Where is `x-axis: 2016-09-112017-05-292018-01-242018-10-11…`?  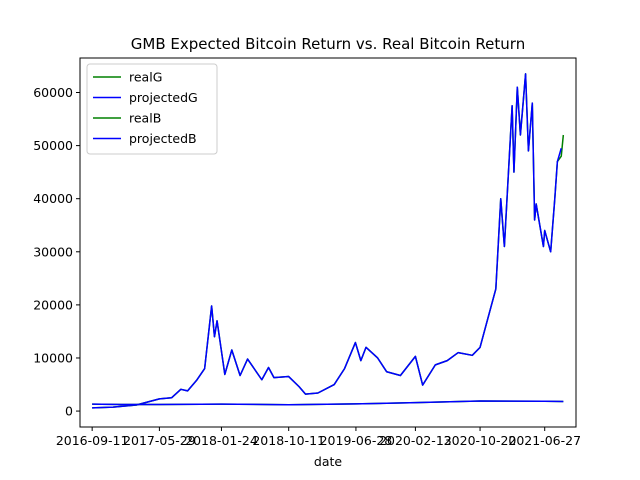 x-axis: 2016-09-112017-05-292018-01-242018-10-11… is located at coordinates (318, 437).